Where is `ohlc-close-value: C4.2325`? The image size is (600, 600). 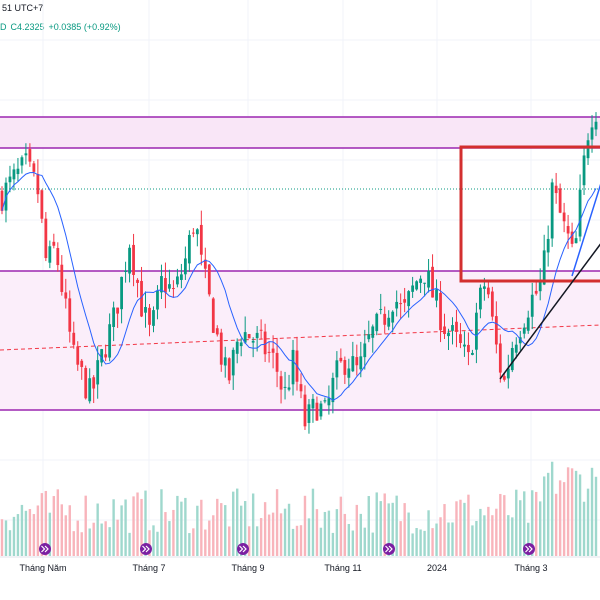
ohlc-close-value: C4.2325 is located at coordinates (27, 27).